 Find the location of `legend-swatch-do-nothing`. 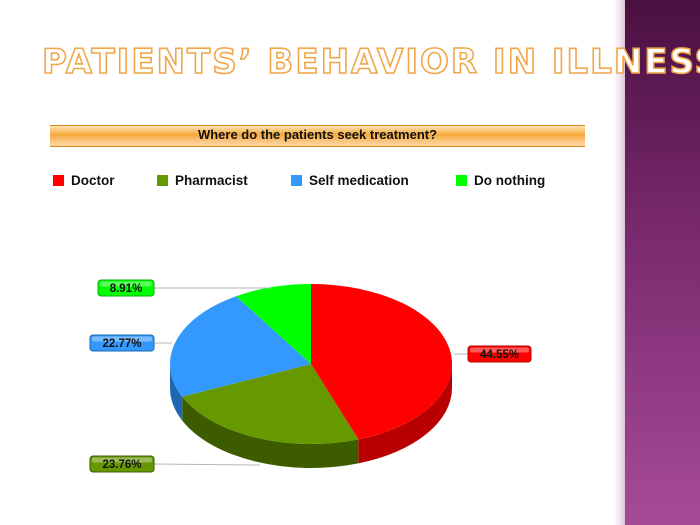

legend-swatch-do-nothing is located at coordinates (461, 180).